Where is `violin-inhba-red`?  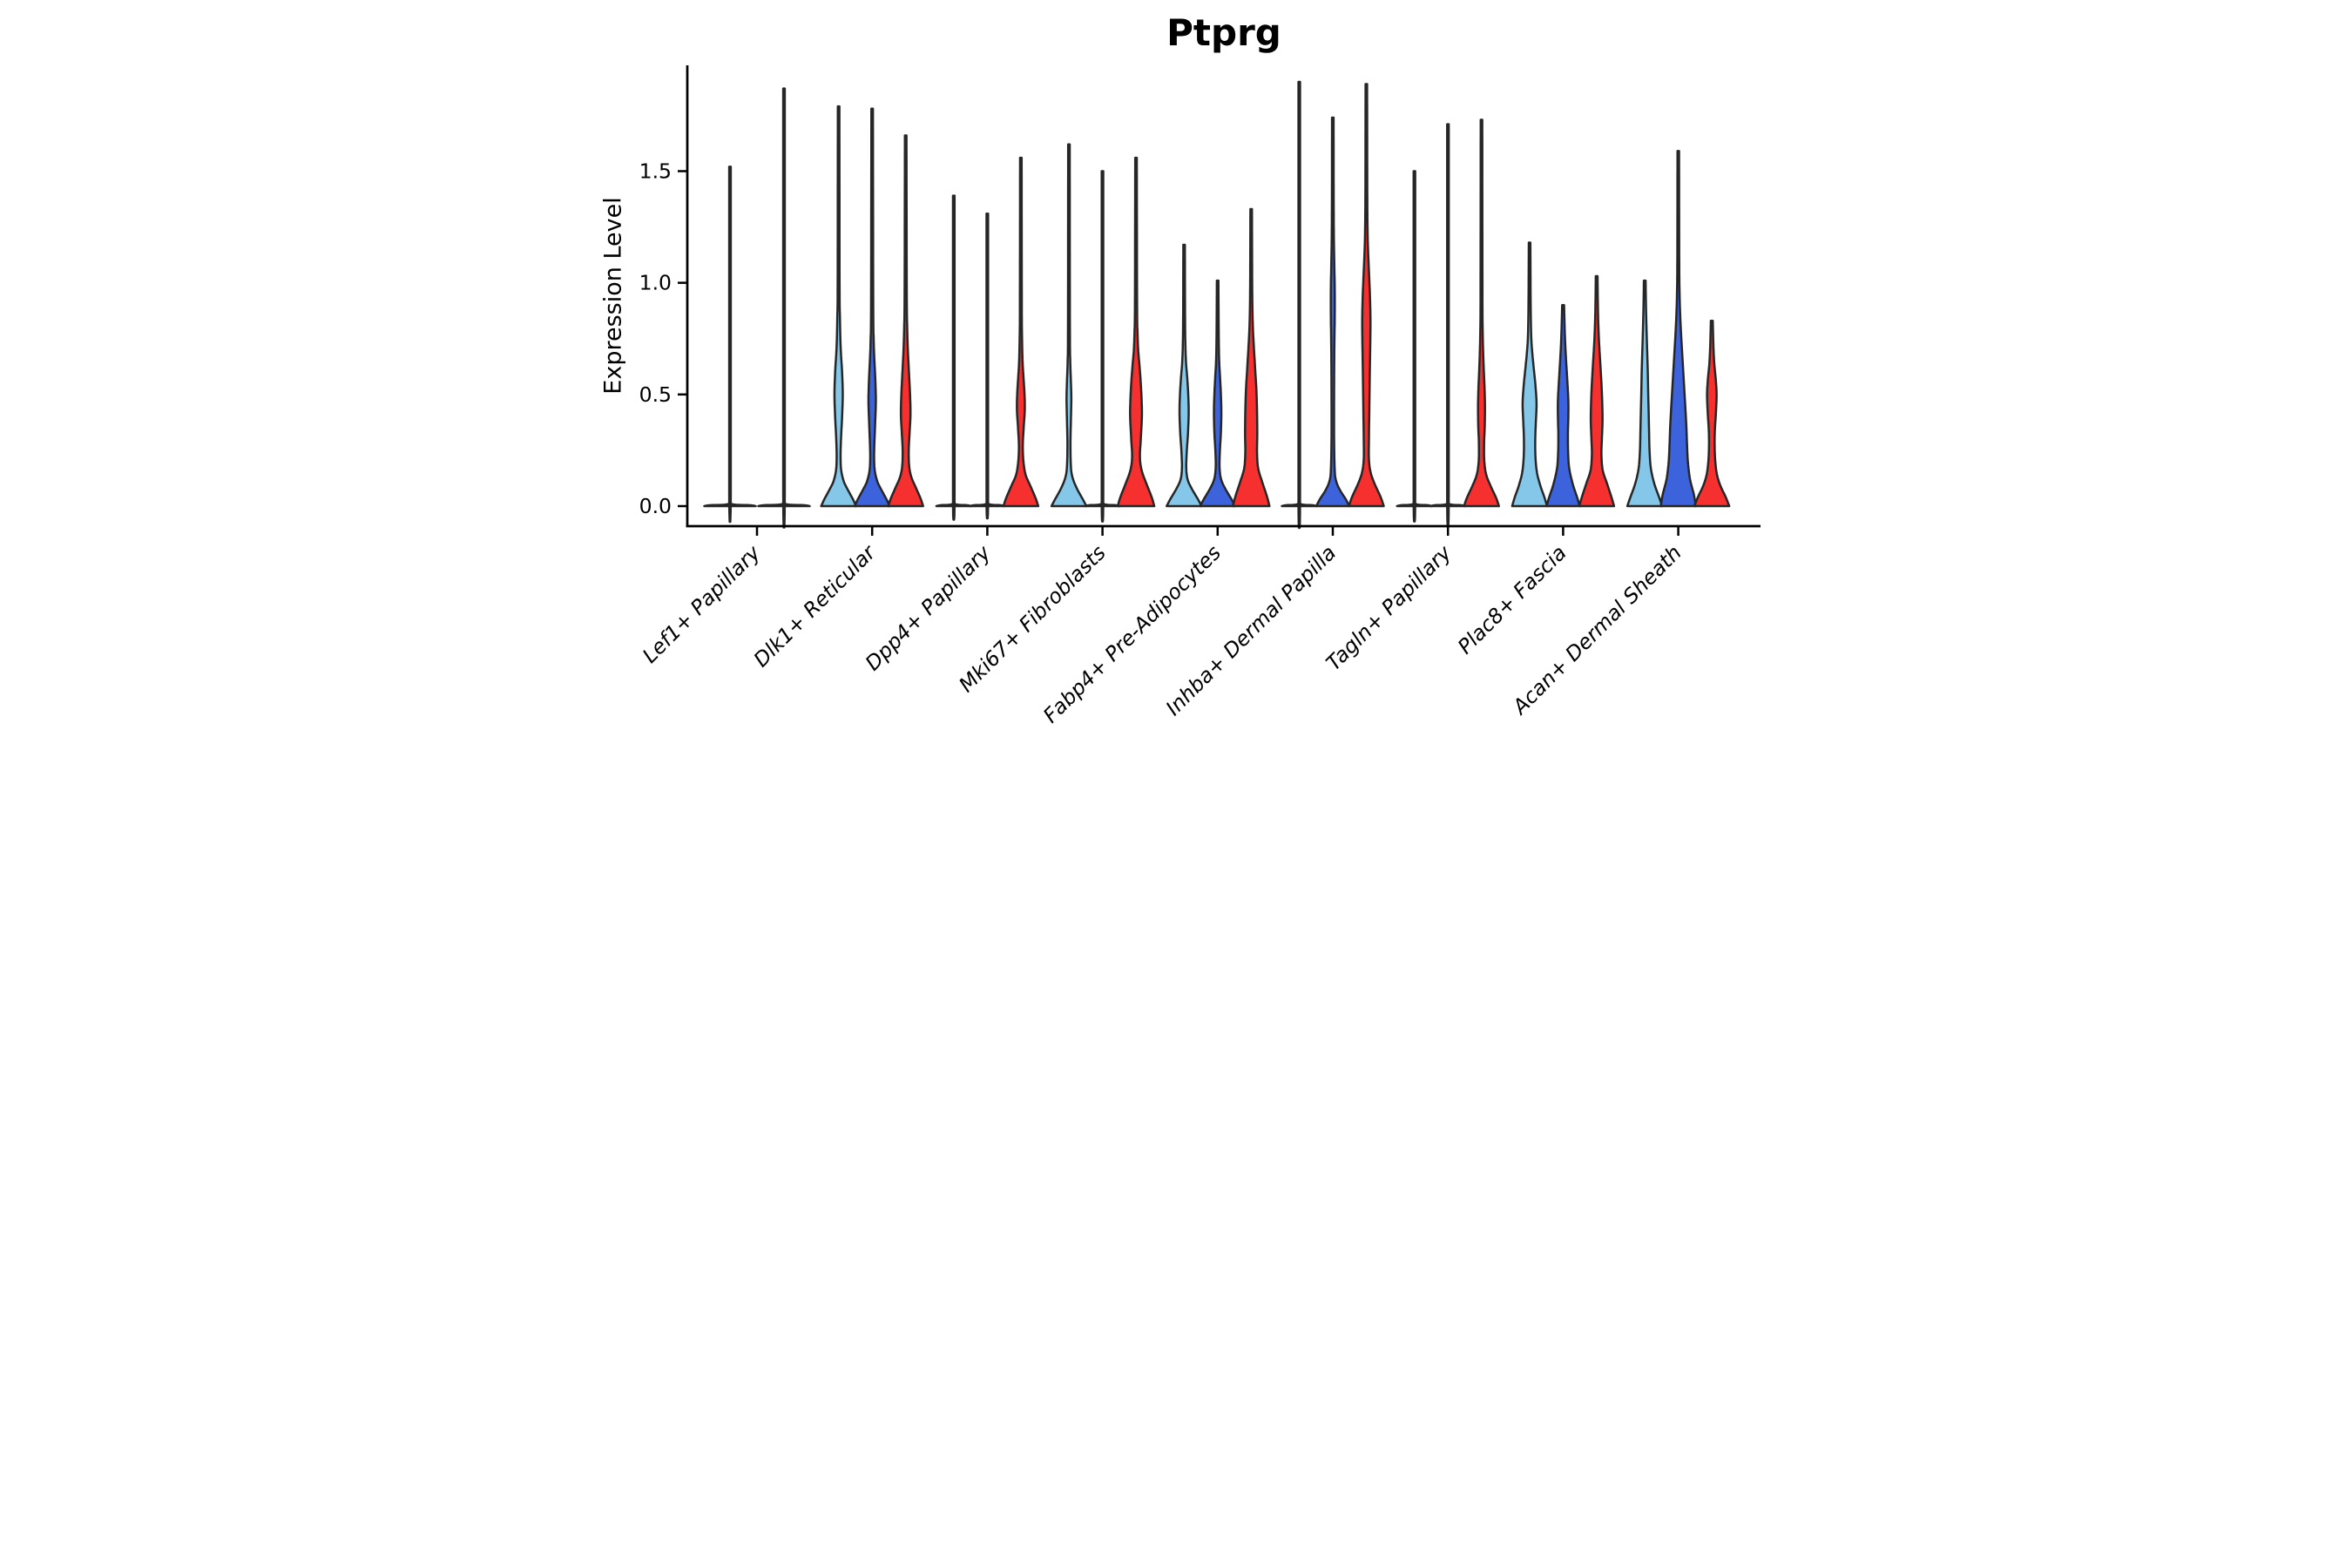 violin-inhba-red is located at coordinates (1366, 295).